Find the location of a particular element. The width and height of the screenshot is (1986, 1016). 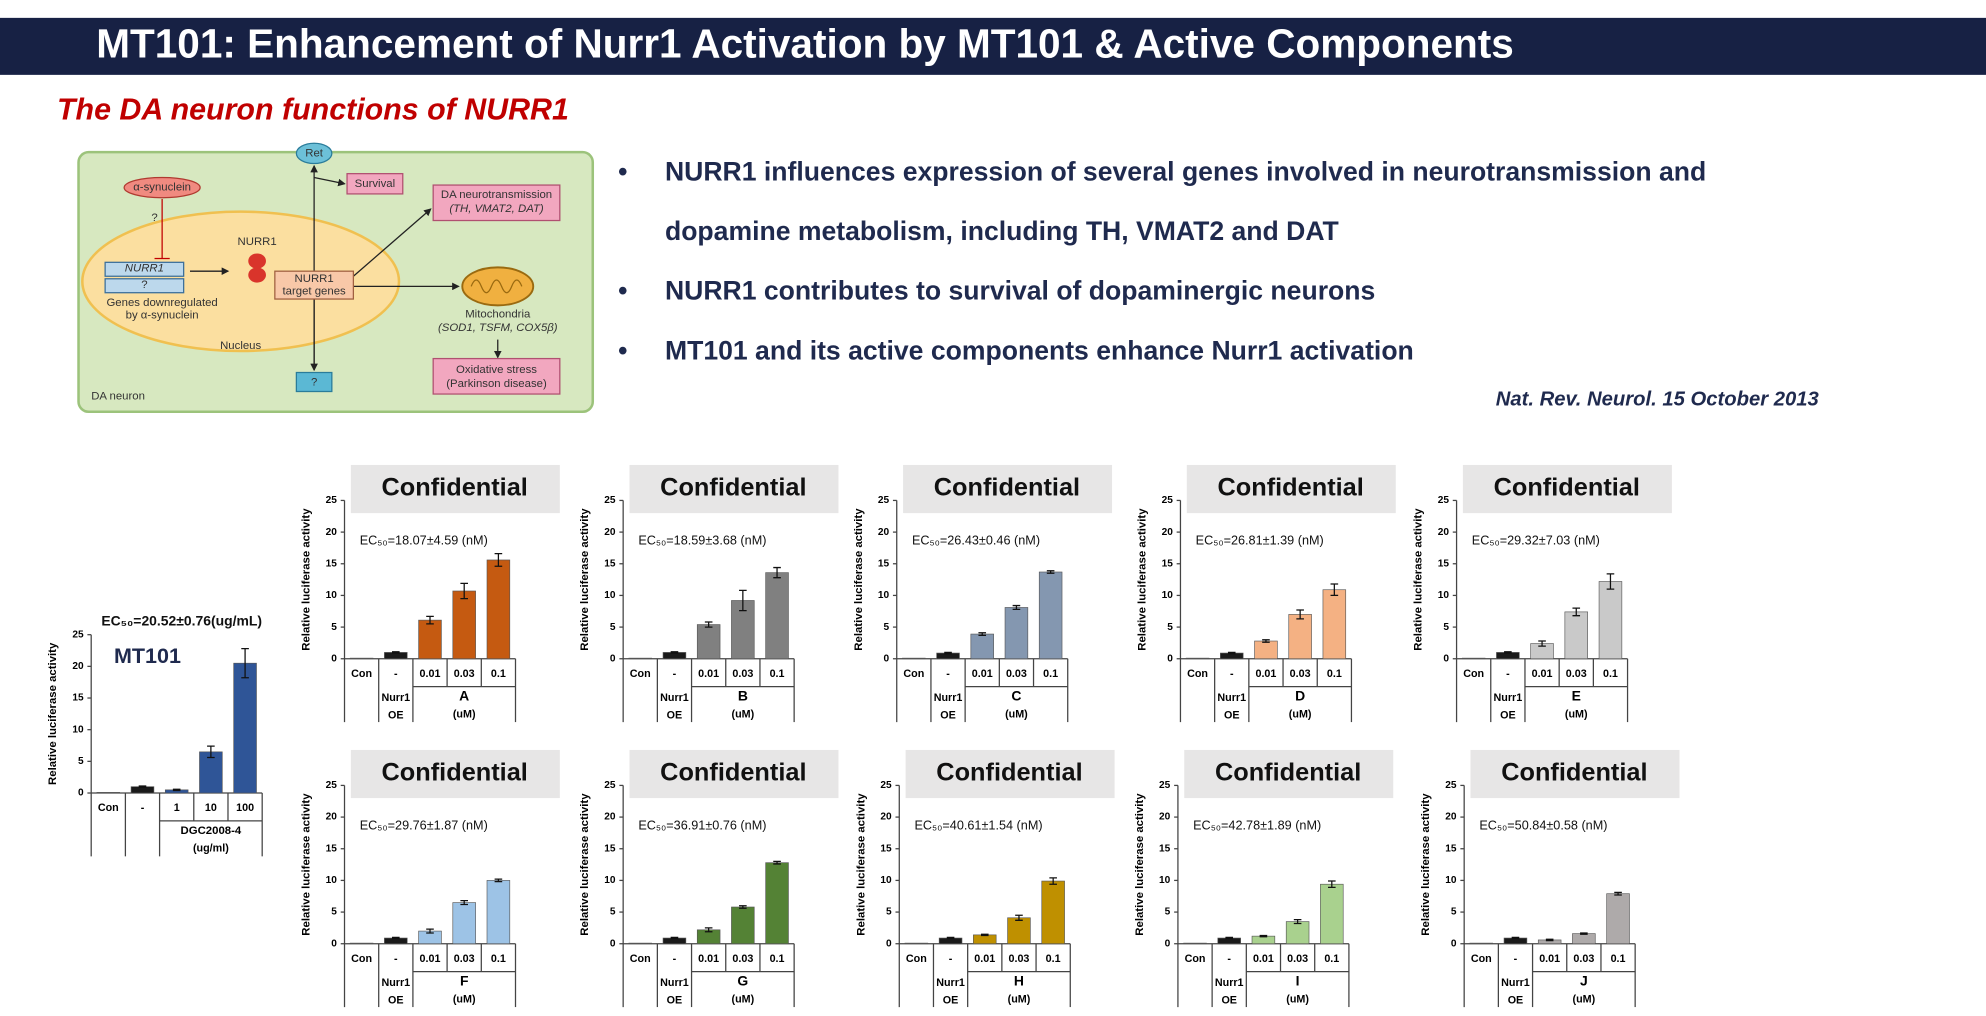

series-label: MT101 is located at coordinates (147, 656).